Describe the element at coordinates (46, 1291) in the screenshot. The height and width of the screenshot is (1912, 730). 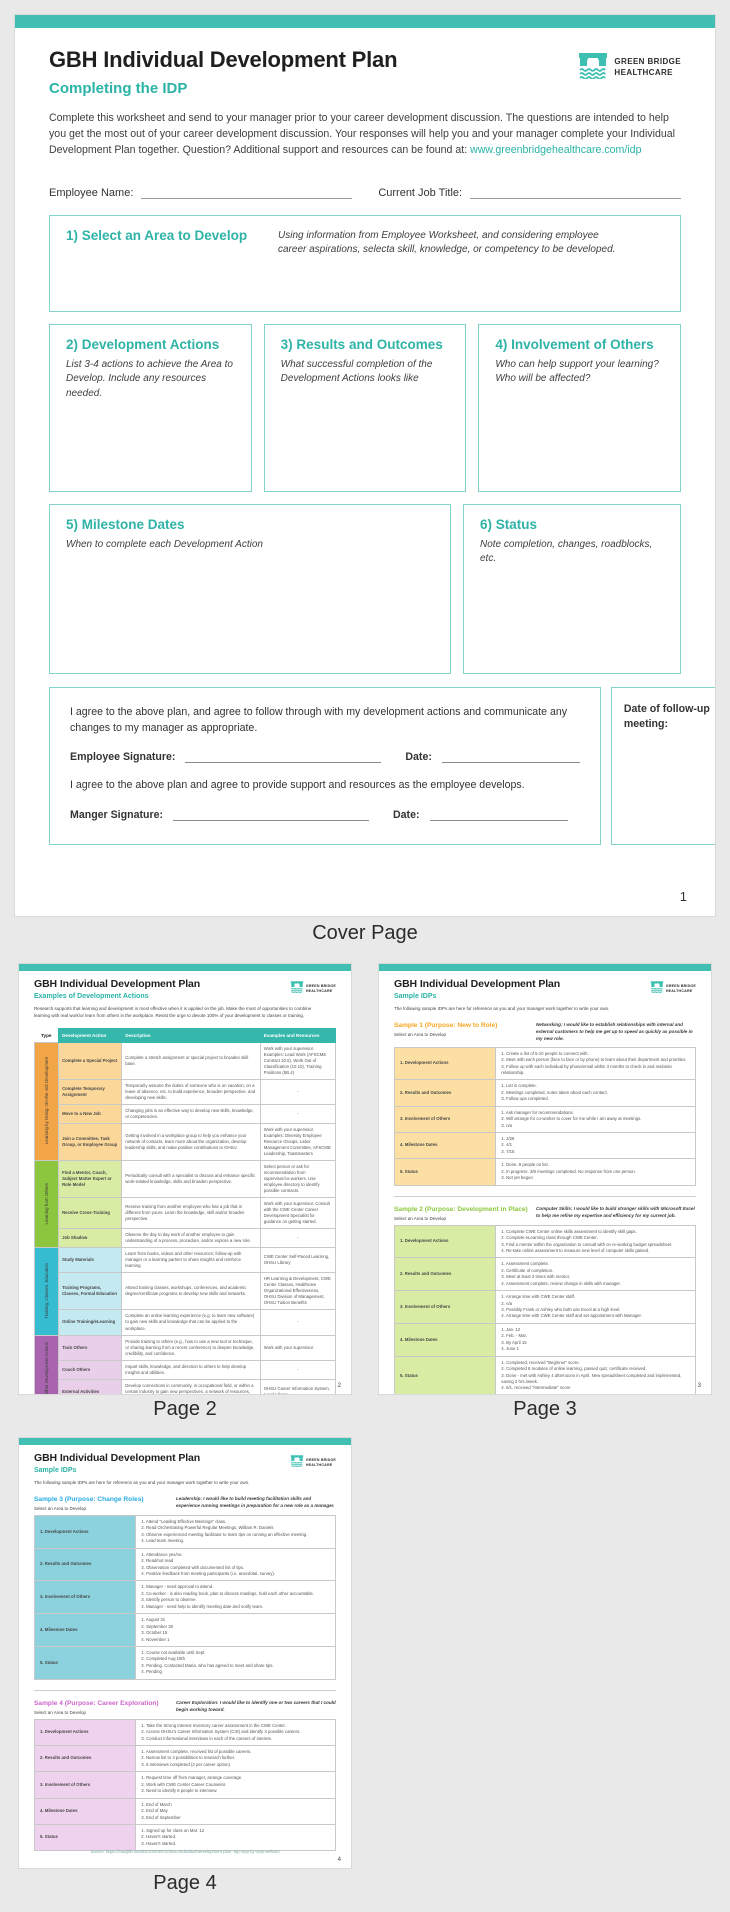
I see `type-group-cell: Training, Classes, Education` at that location.